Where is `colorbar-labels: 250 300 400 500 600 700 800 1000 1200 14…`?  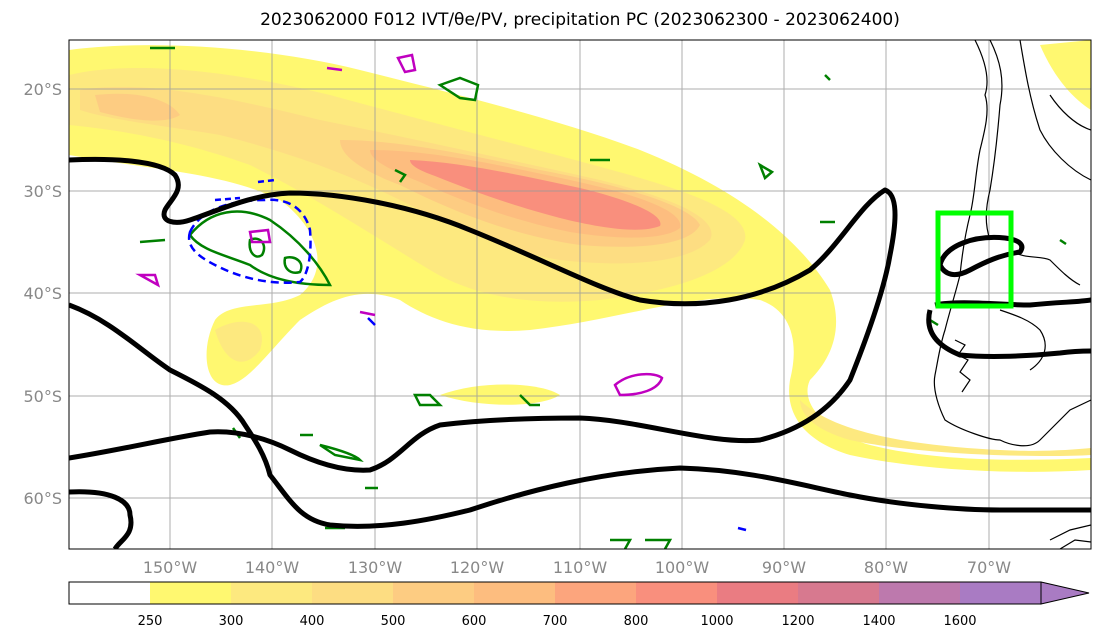 colorbar-labels: 250 300 400 500 600 700 800 1000 1200 14… is located at coordinates (557, 621).